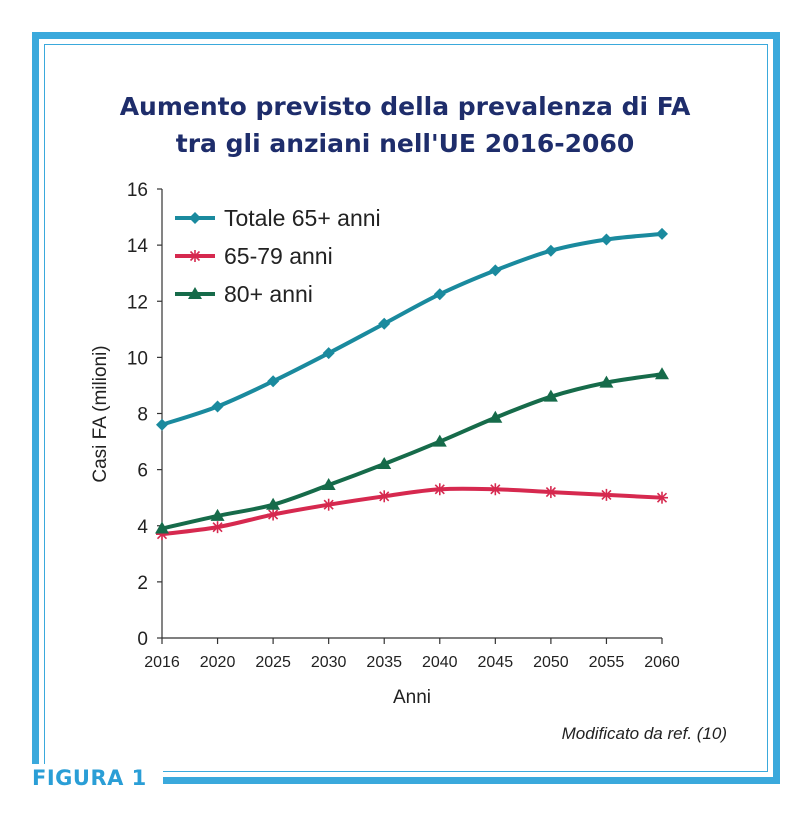  What do you see at coordinates (273, 662) in the screenshot?
I see `x-tick-label: 2025` at bounding box center [273, 662].